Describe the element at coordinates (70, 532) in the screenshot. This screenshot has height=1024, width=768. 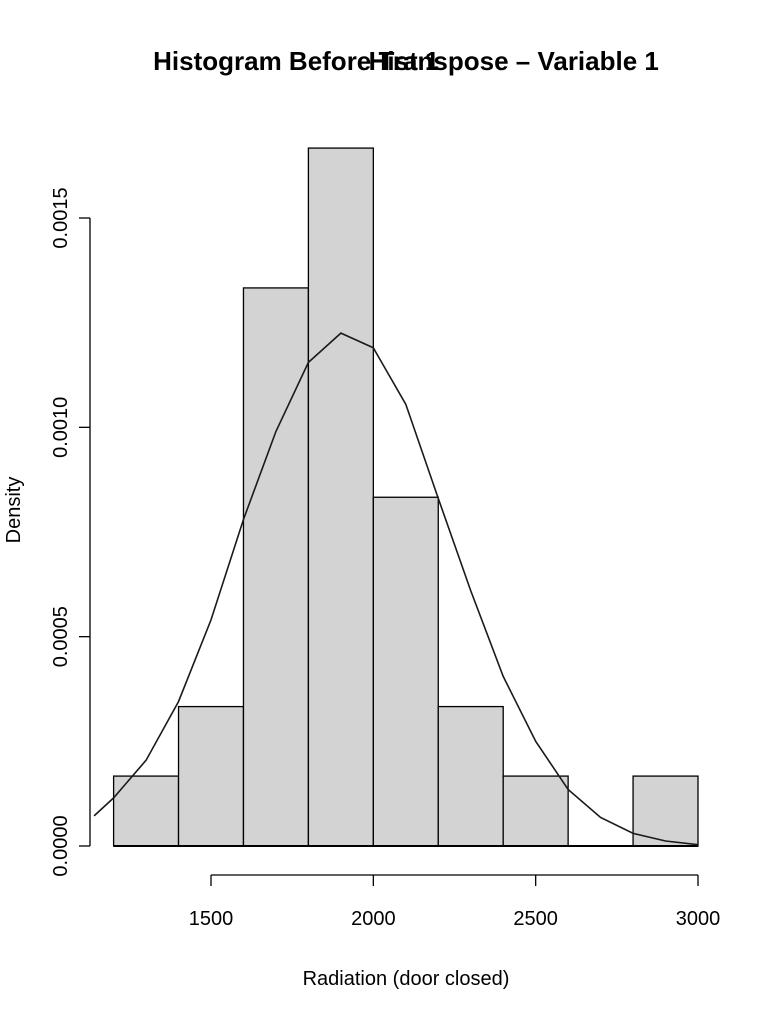
I see `y-axis: 0.0000 0.0005 0.0010 0.0015` at that location.